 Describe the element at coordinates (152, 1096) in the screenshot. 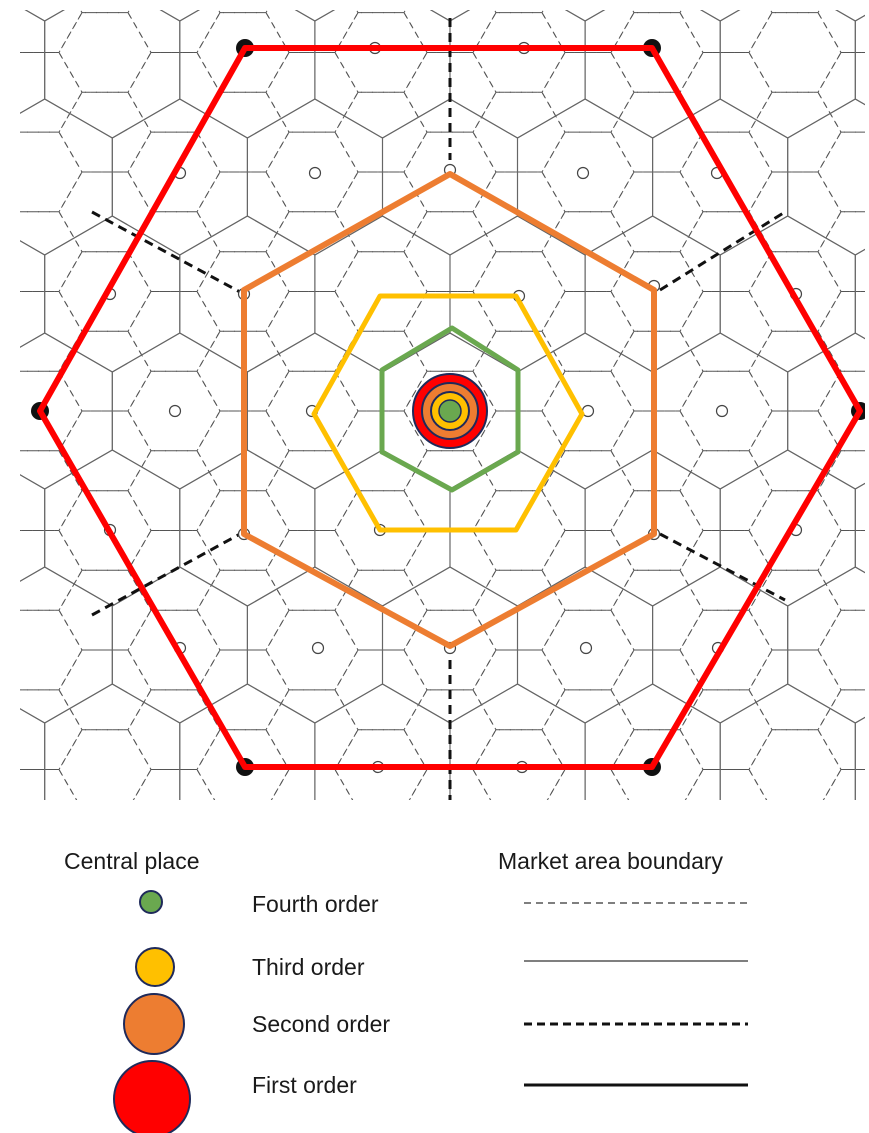

I see `first-order-symbol` at that location.